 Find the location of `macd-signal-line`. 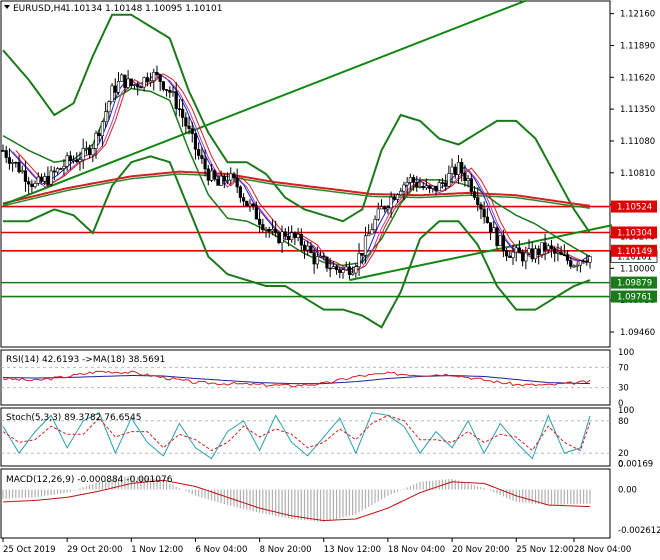

macd-signal-line is located at coordinates (296, 500).